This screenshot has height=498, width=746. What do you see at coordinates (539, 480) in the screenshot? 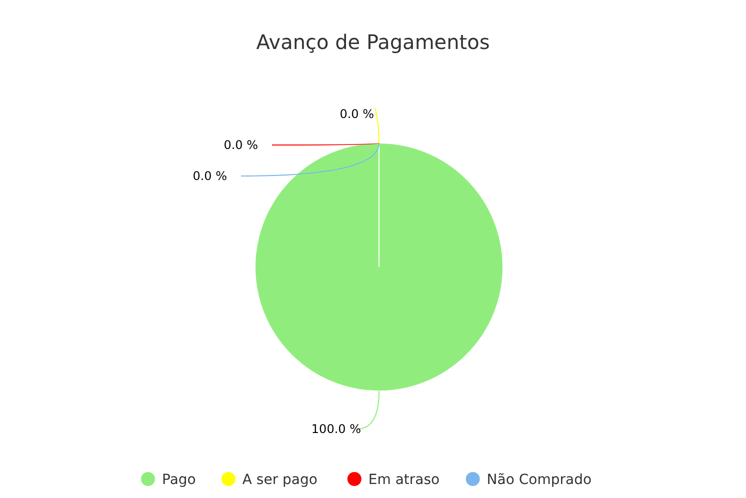
I see `legend-label: Não Comprado` at bounding box center [539, 480].